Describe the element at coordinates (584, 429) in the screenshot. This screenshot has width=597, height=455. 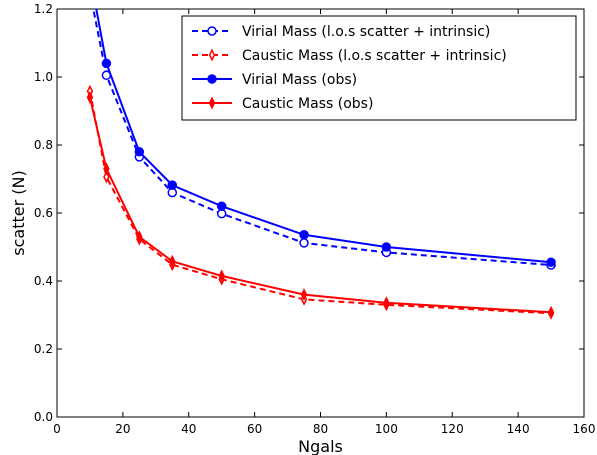
I see `x-tick-label: 160` at that location.